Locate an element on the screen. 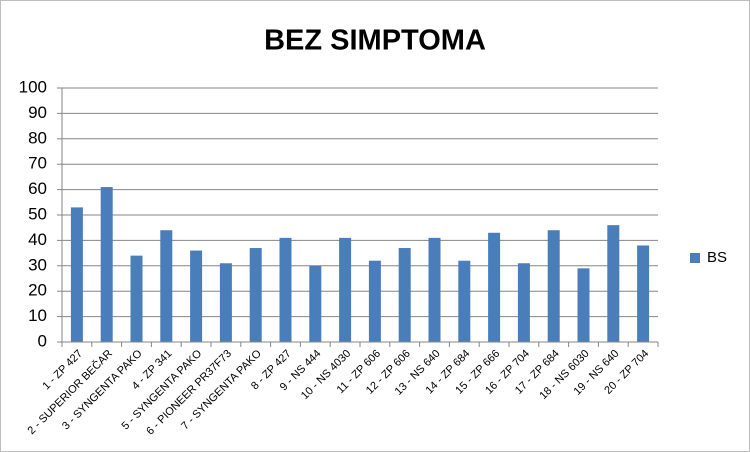 This screenshot has width=750, height=452. y-tick-label: 80 is located at coordinates (37, 137).